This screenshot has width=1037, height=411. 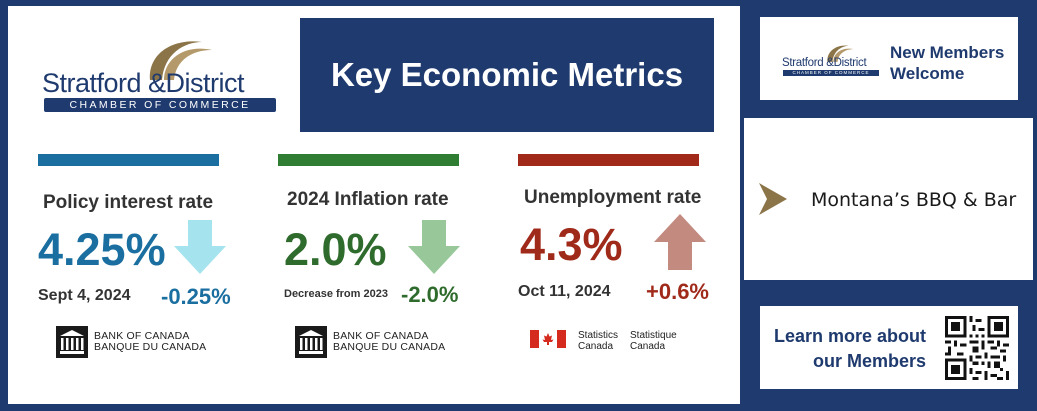 I want to click on title-banner: Key Economic Metrics, so click(x=507, y=75).